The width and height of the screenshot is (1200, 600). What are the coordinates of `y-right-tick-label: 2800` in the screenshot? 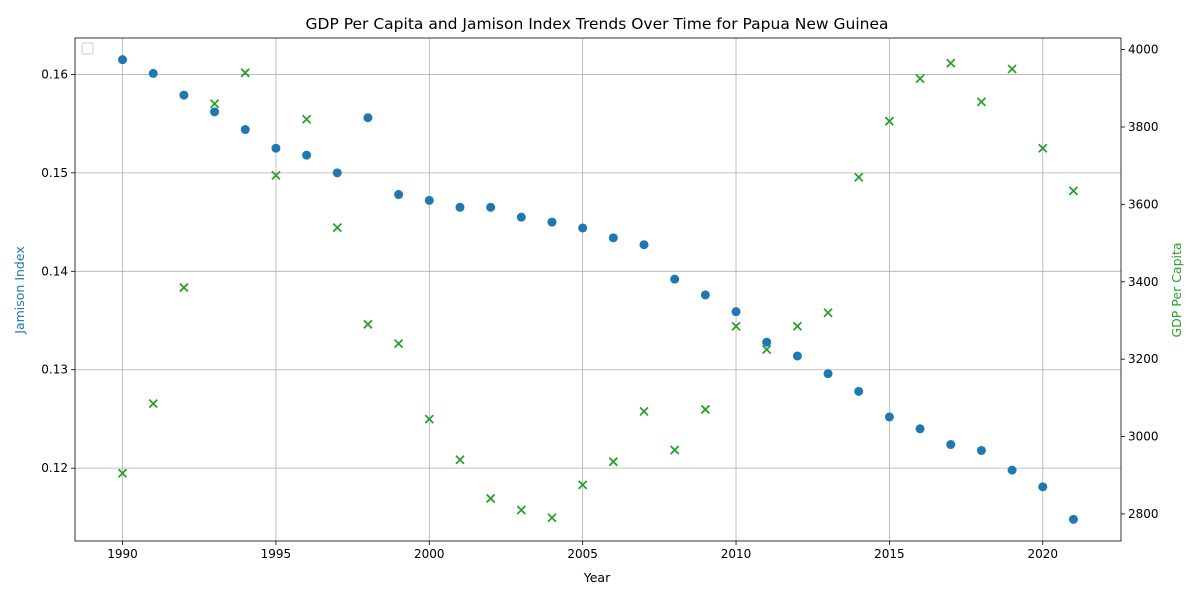 It's located at (1143, 514).